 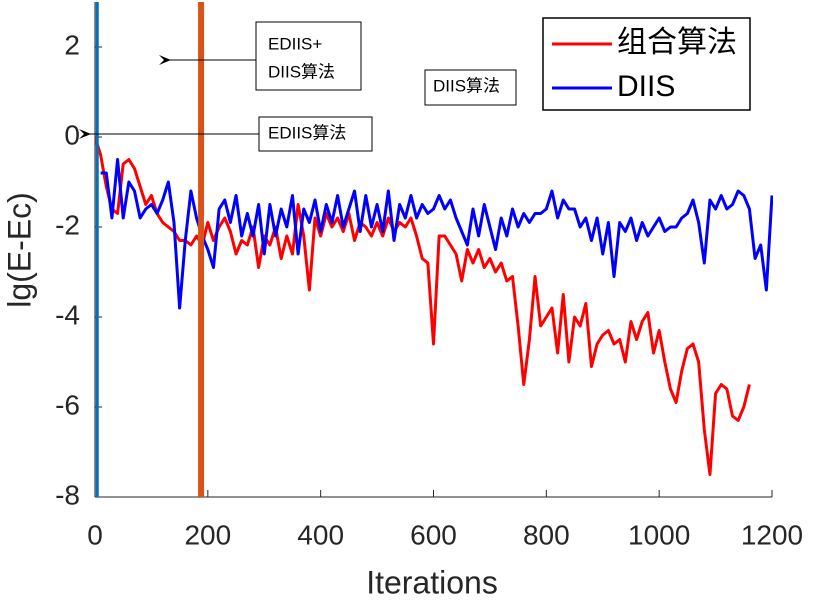 I want to click on legend-label: DIIS, so click(x=646, y=86).